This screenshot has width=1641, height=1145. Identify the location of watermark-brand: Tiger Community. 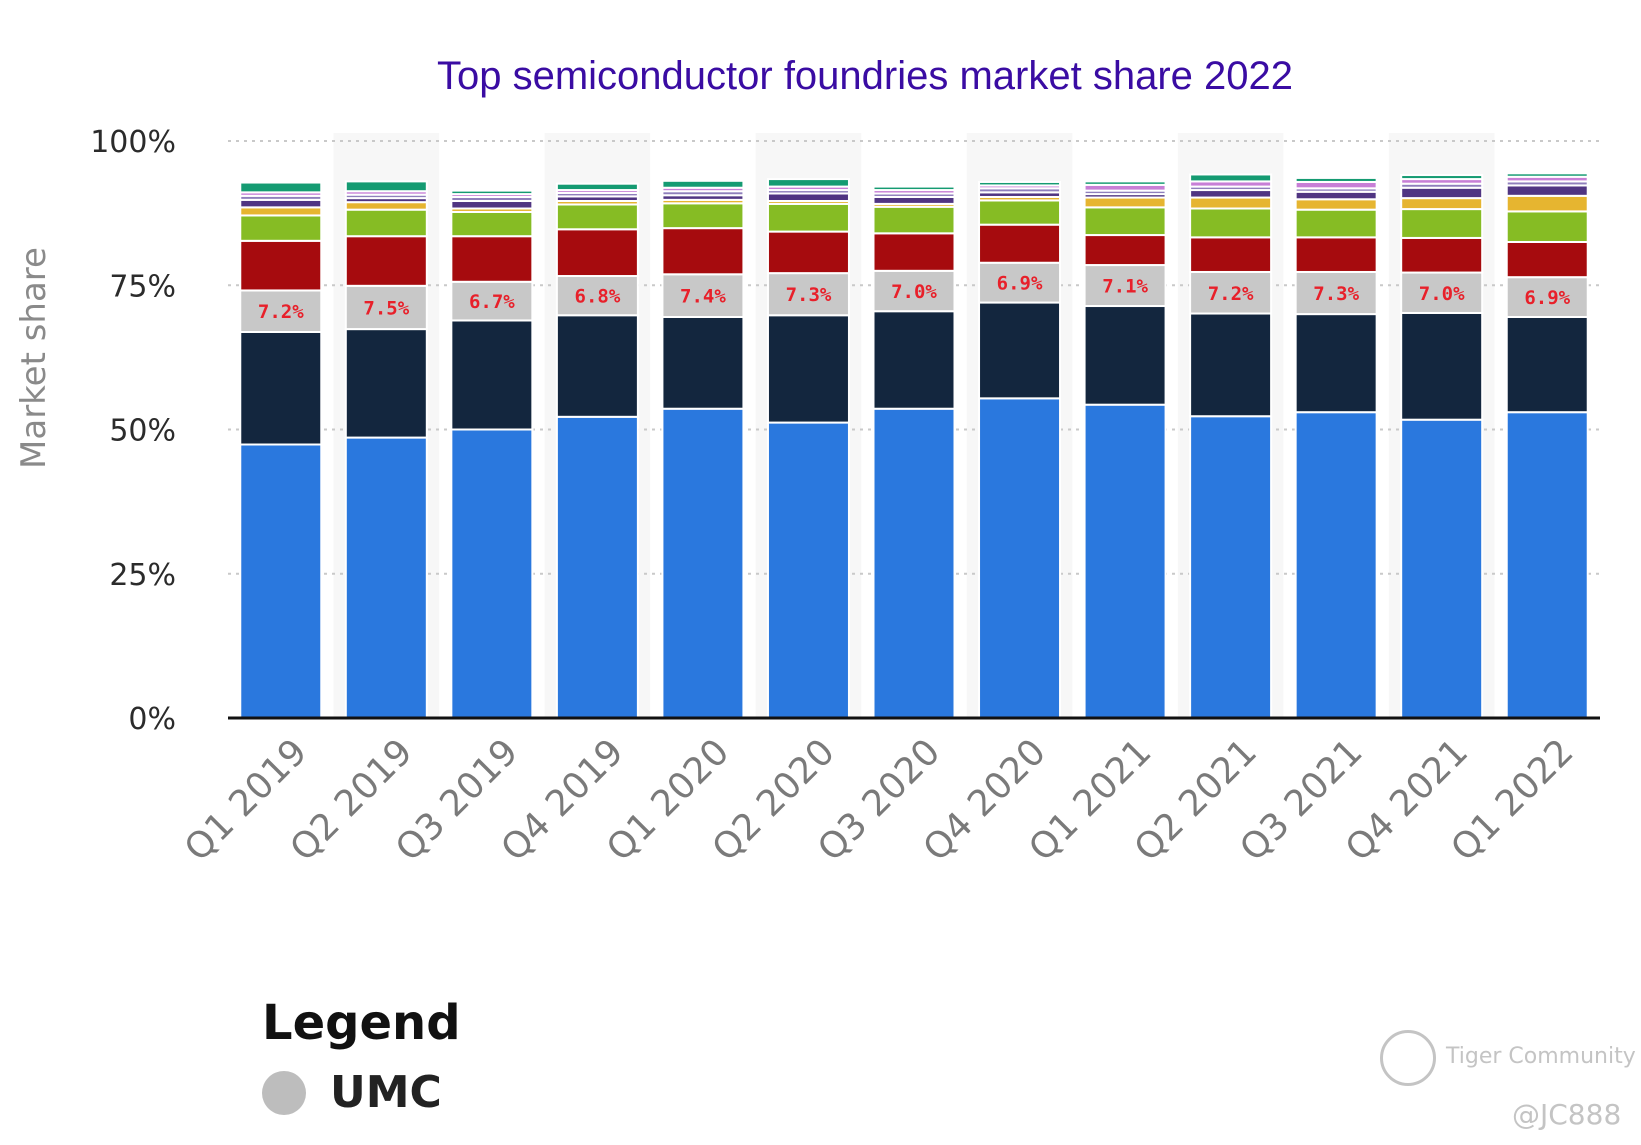
(1541, 1056).